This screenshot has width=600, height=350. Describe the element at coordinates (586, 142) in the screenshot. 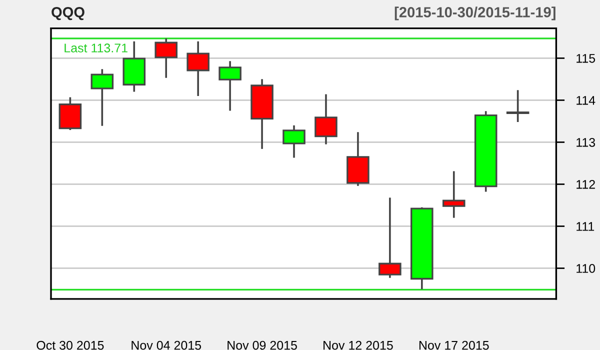

I see `y-tick-label: 113` at that location.